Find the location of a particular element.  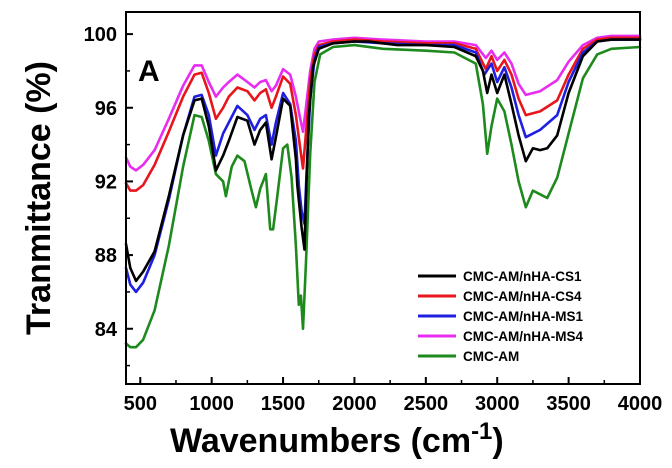

x-tick-label: 1500 is located at coordinates (283, 404).